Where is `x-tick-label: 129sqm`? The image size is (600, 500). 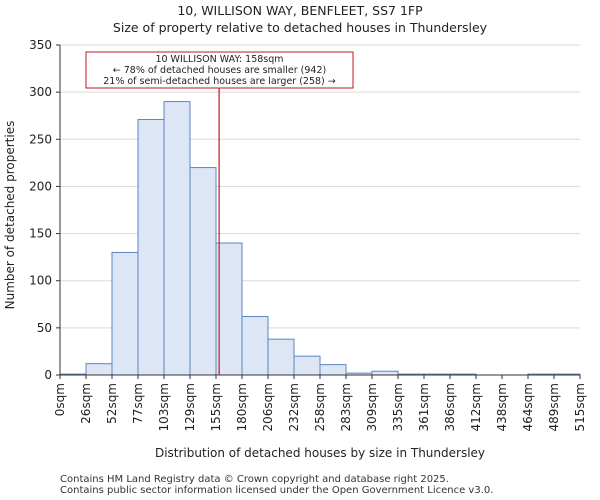
x-tick-label: 129sqm is located at coordinates (190, 407).